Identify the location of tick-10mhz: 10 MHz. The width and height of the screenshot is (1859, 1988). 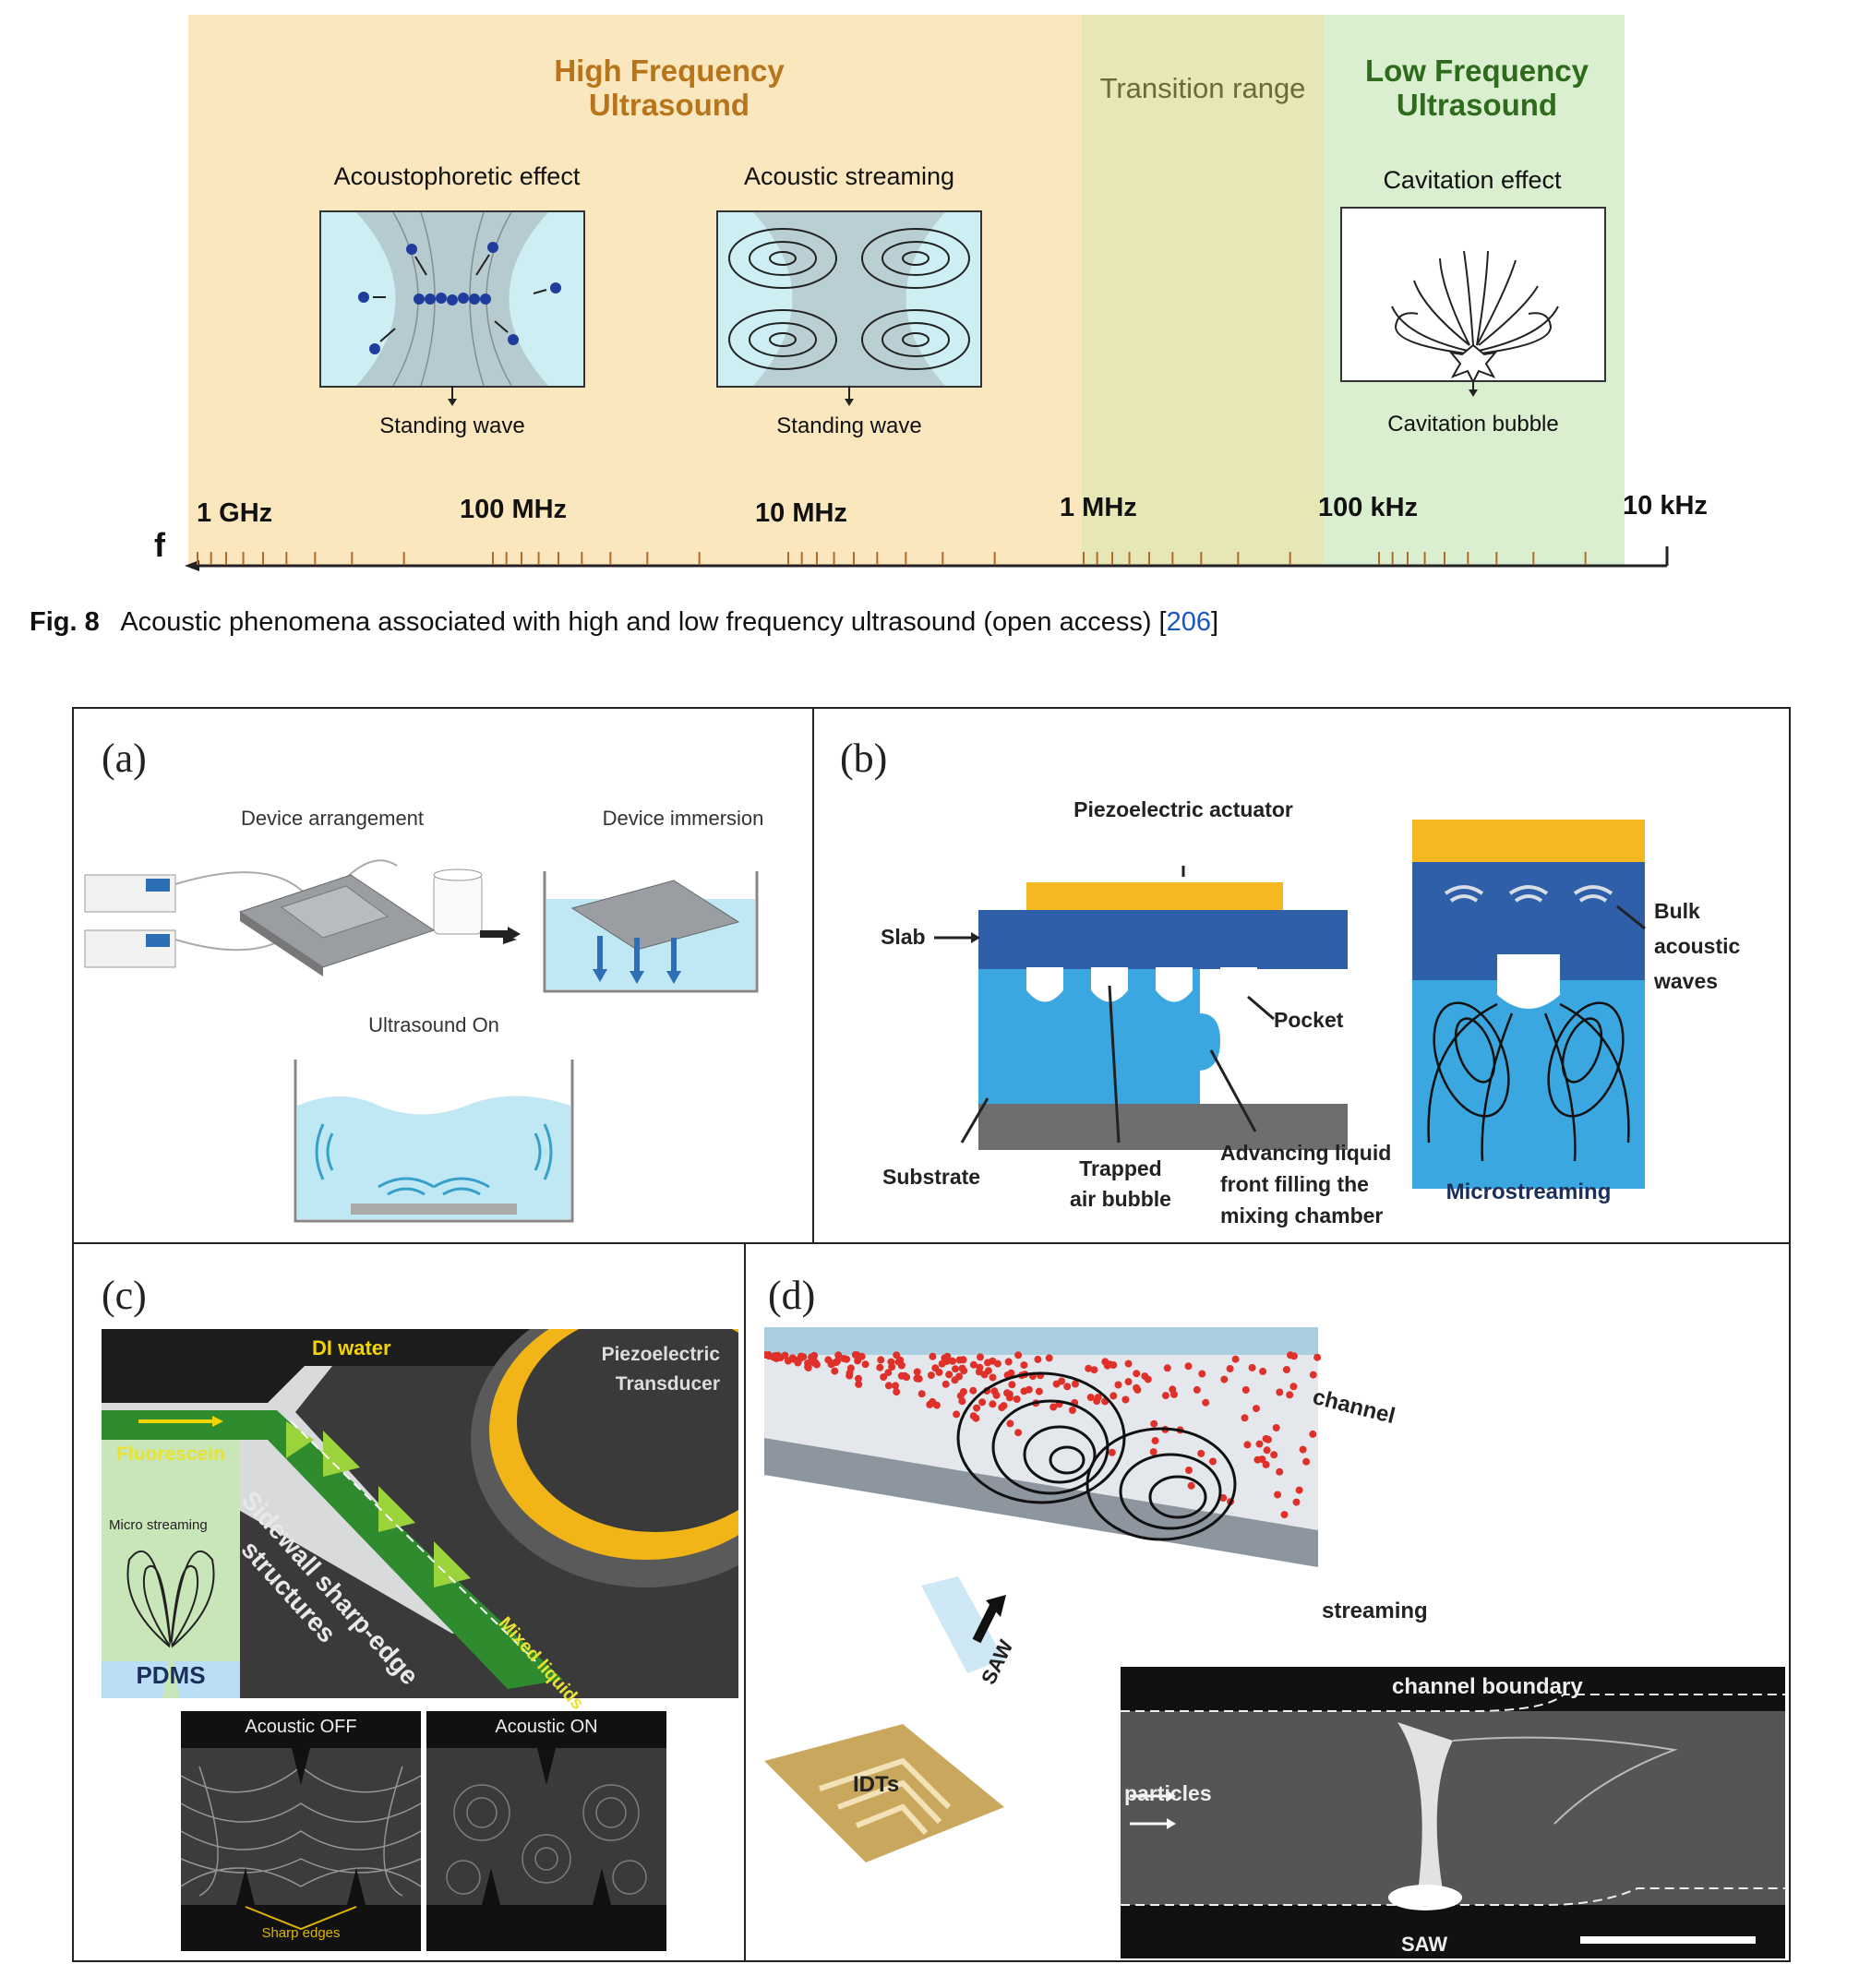
(801, 513).